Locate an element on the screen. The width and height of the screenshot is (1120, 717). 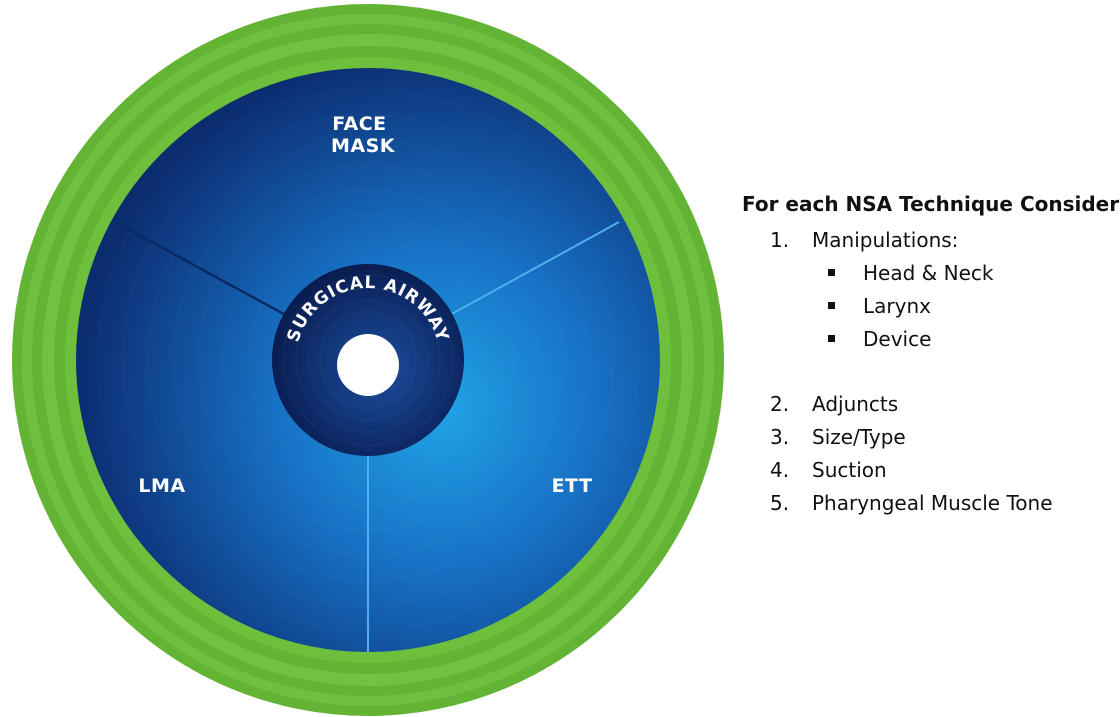
list-item-number: 3. is located at coordinates (780, 437).